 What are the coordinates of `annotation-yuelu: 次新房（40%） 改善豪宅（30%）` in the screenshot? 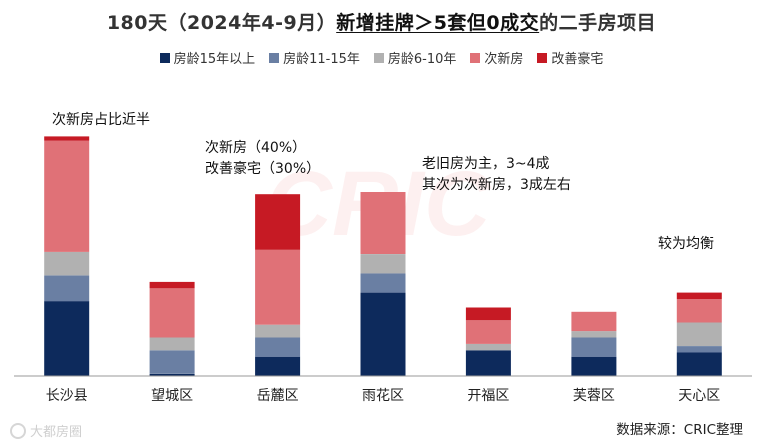 It's located at (262, 159).